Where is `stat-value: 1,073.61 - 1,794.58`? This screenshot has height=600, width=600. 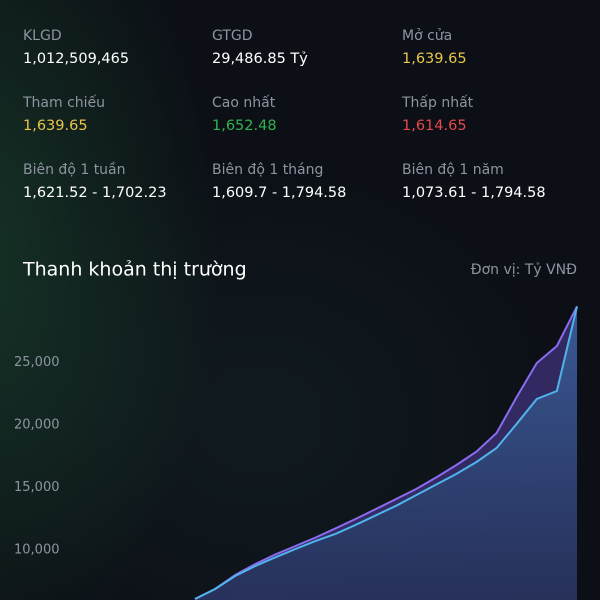 stat-value: 1,073.61 - 1,794.58 is located at coordinates (474, 193).